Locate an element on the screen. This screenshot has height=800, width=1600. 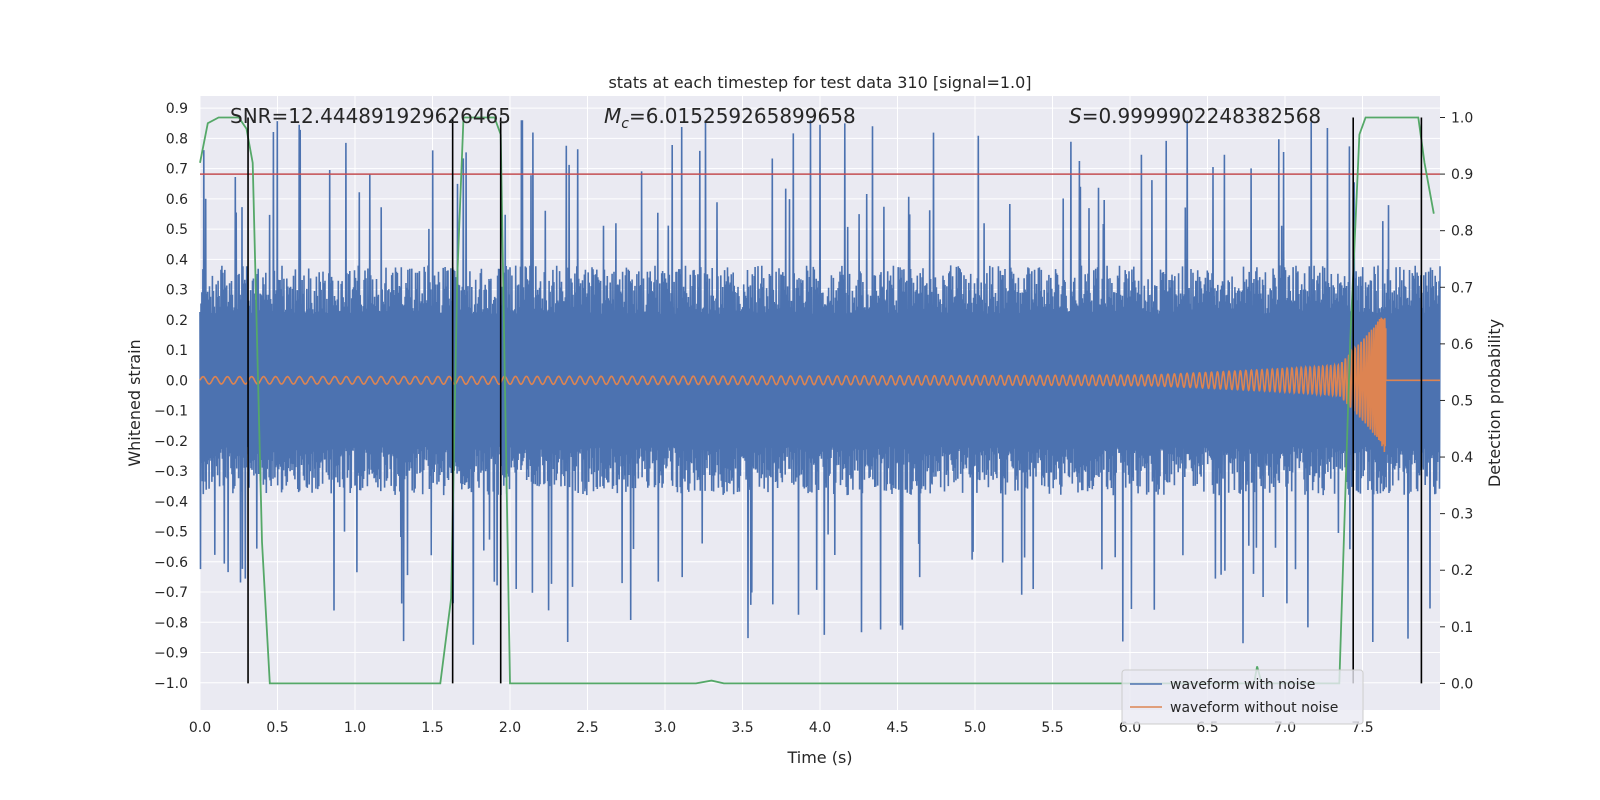
y-tick-label: 0.9 is located at coordinates (177, 109).